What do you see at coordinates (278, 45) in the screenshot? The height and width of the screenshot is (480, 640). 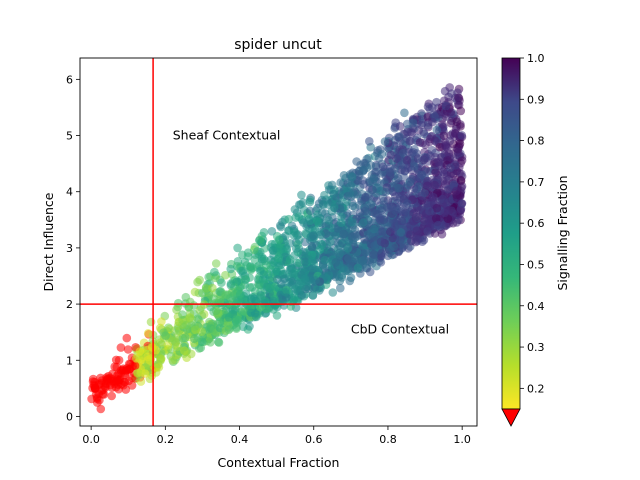 I see `chart-title: spider uncut` at bounding box center [278, 45].